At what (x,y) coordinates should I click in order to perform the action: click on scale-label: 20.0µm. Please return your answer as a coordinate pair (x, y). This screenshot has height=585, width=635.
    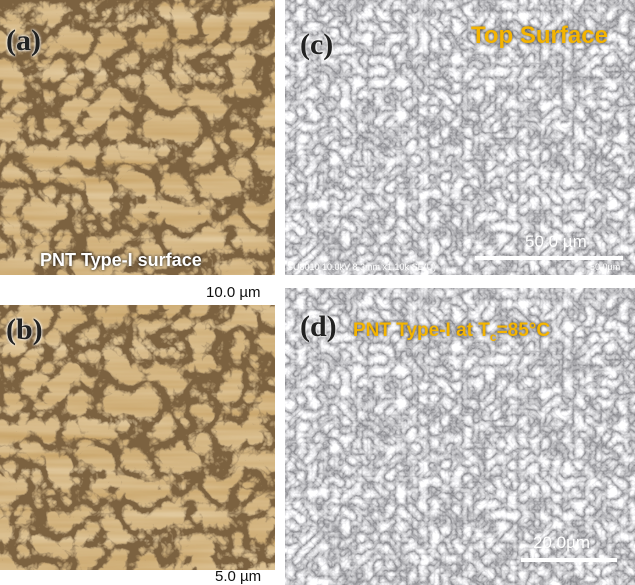
    Looking at the image, I should click on (562, 542).